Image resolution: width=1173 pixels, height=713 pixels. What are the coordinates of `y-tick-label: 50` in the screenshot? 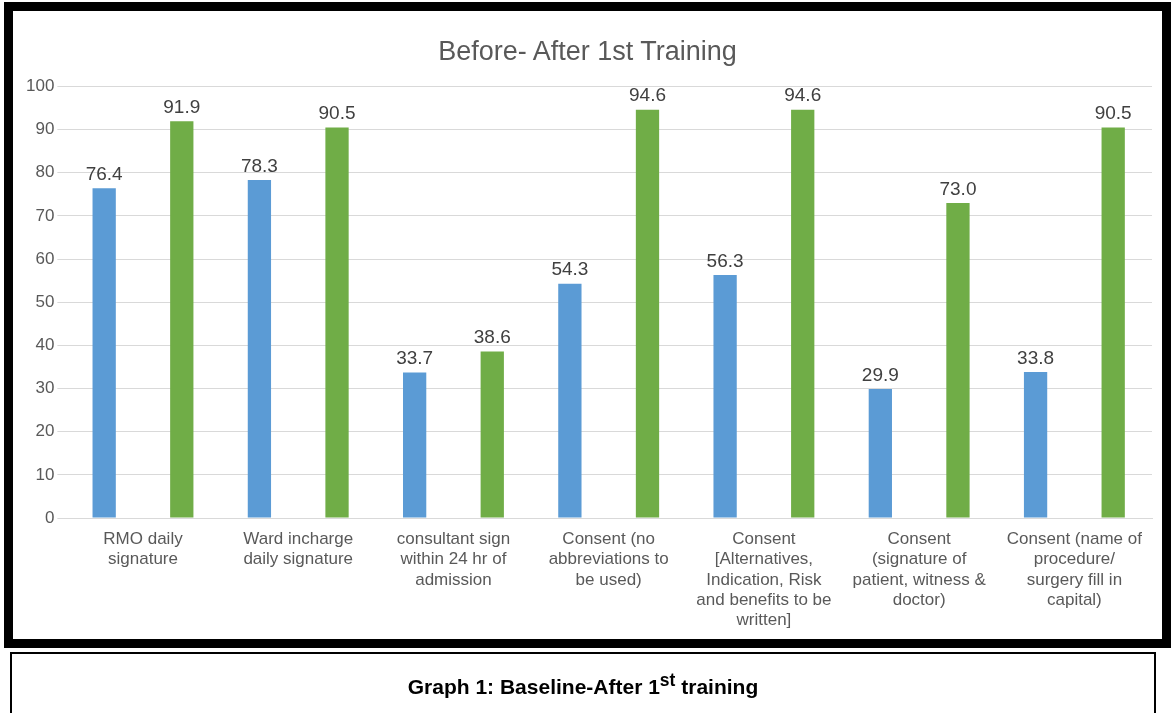 It's located at (45, 301).